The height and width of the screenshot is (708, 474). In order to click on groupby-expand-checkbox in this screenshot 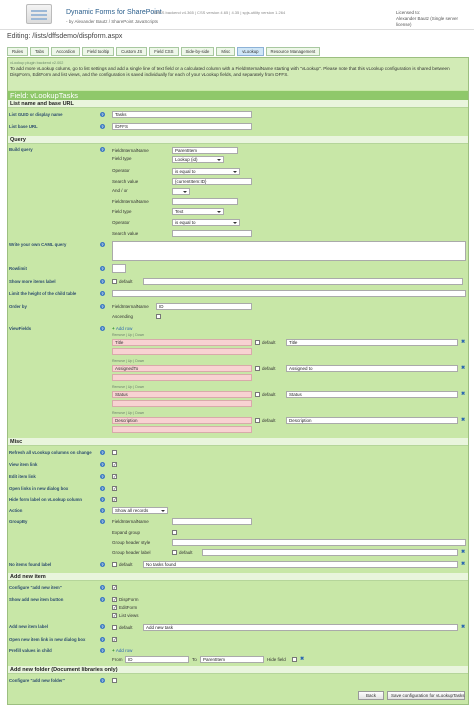, I will do `click(174, 532)`.